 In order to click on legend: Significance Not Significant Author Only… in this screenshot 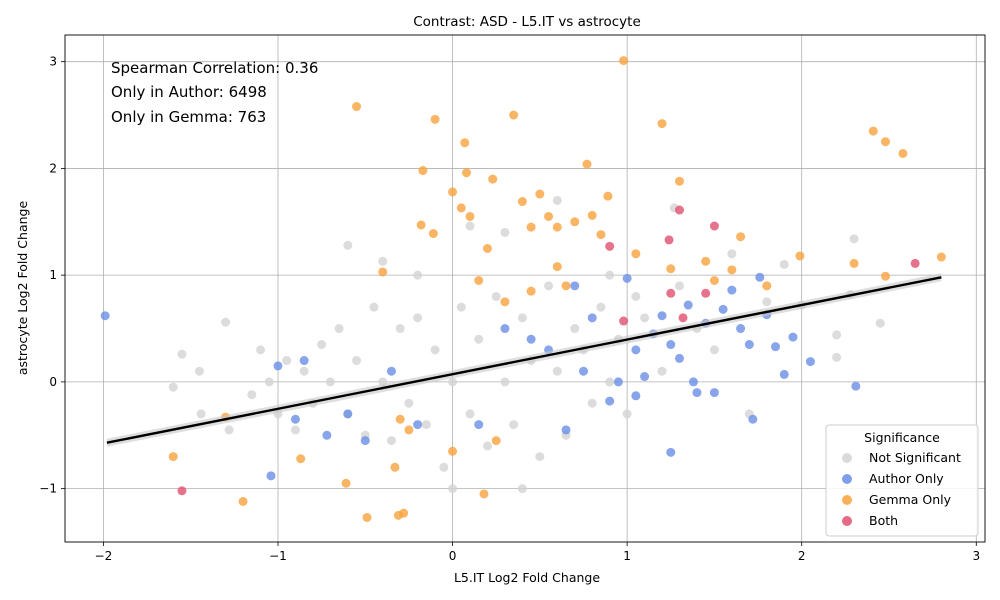, I will do `click(902, 480)`.